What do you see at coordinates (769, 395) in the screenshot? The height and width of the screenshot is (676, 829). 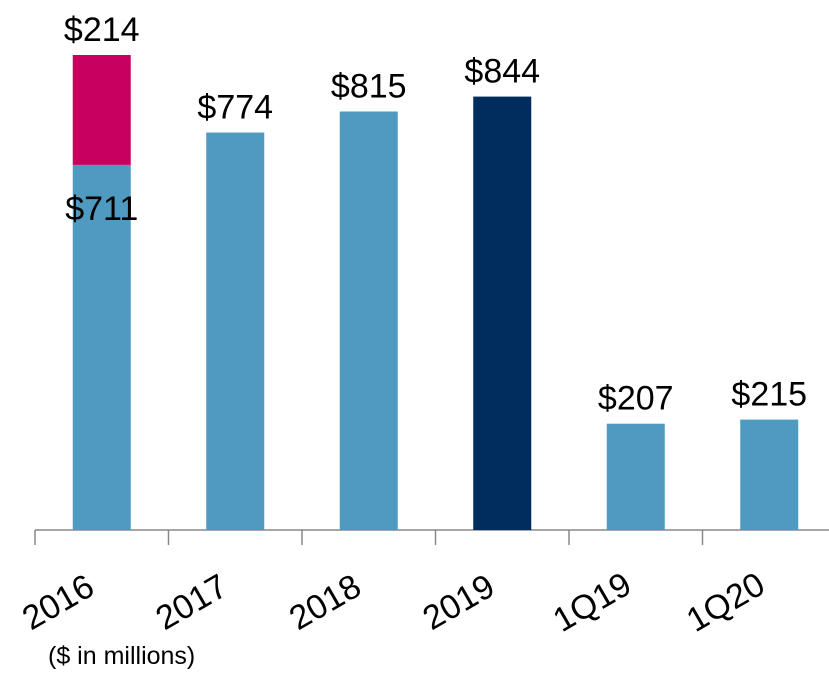 I see `value-label: $215` at bounding box center [769, 395].